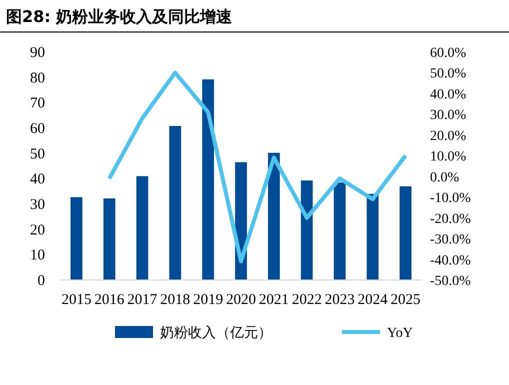 The width and height of the screenshot is (509, 385). What do you see at coordinates (109, 300) in the screenshot?
I see `x-tick-label: 2016` at bounding box center [109, 300].